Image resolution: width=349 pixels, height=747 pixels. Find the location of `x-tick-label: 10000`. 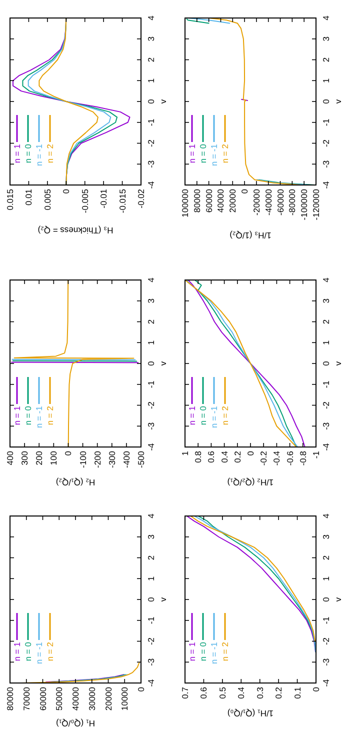

x-tick-label: 10000 is located at coordinates (125, 698).